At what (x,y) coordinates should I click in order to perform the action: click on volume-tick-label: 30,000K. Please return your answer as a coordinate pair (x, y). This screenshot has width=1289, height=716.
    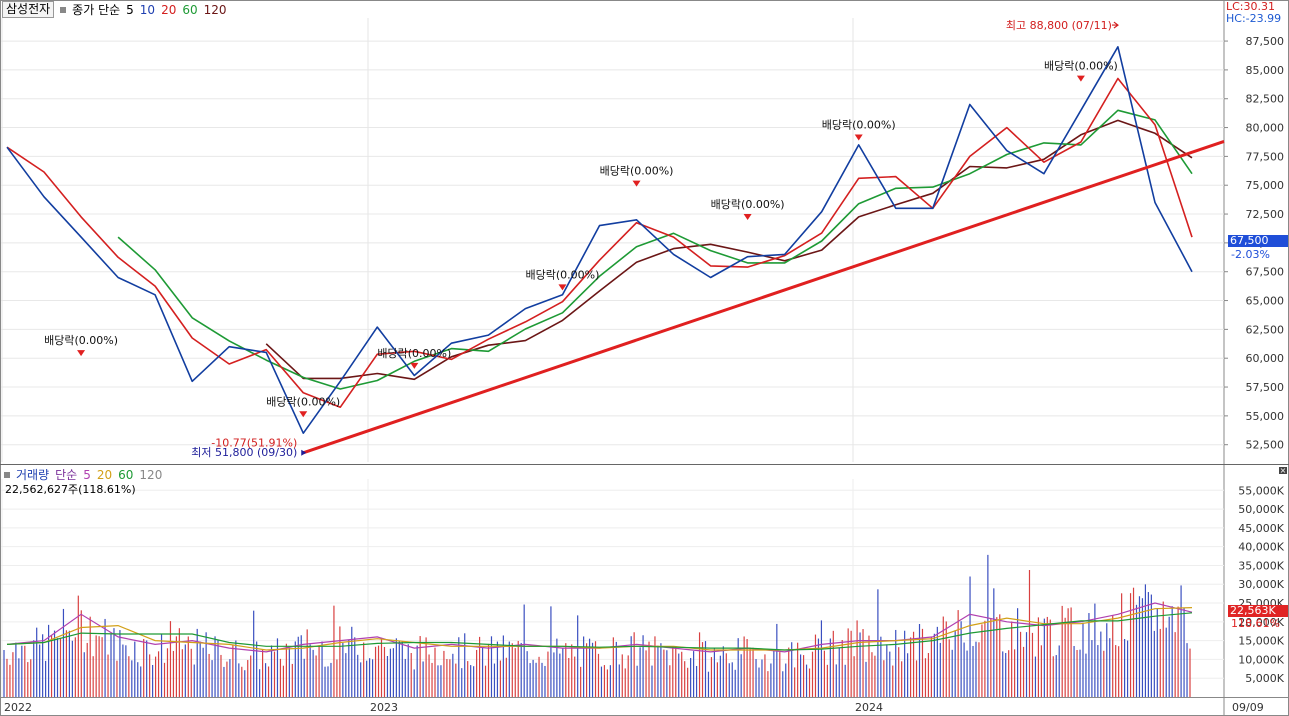
    Looking at the image, I should click on (1261, 584).